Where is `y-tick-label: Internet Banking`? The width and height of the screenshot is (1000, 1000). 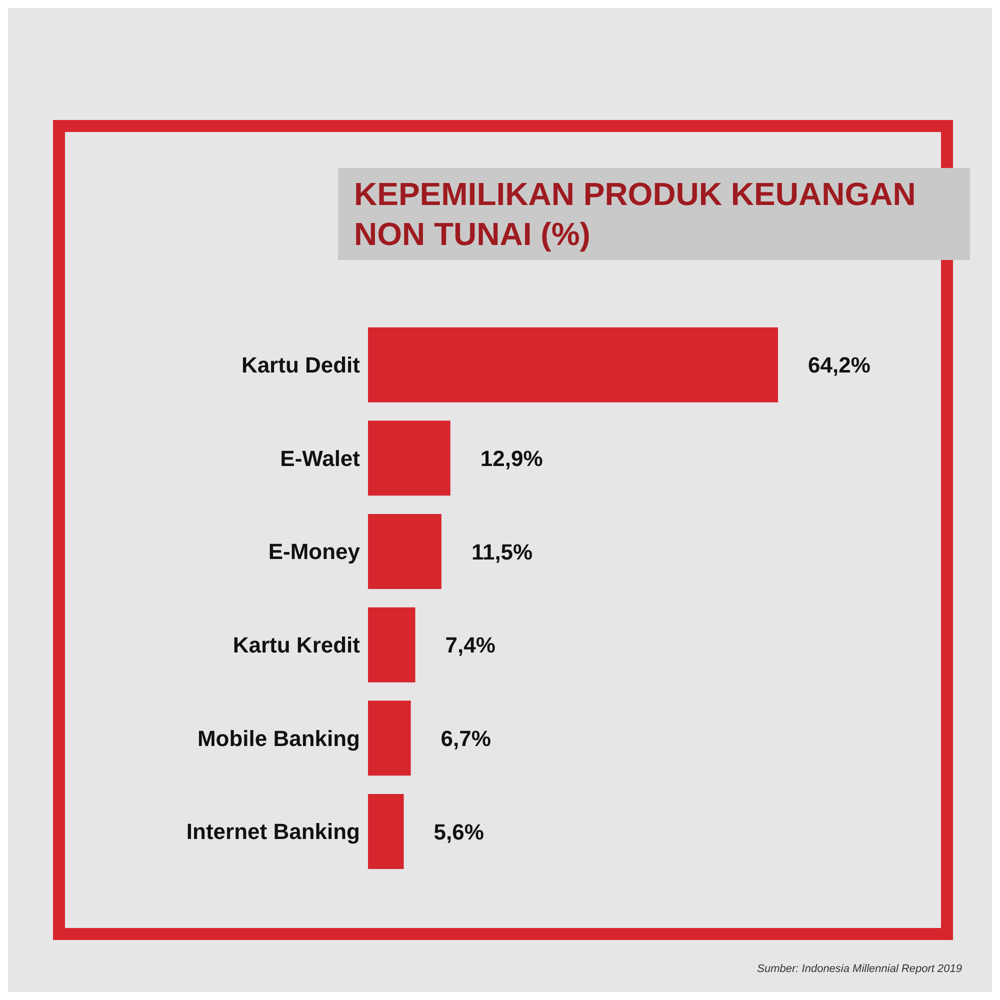
y-tick-label: Internet Banking is located at coordinates (273, 831).